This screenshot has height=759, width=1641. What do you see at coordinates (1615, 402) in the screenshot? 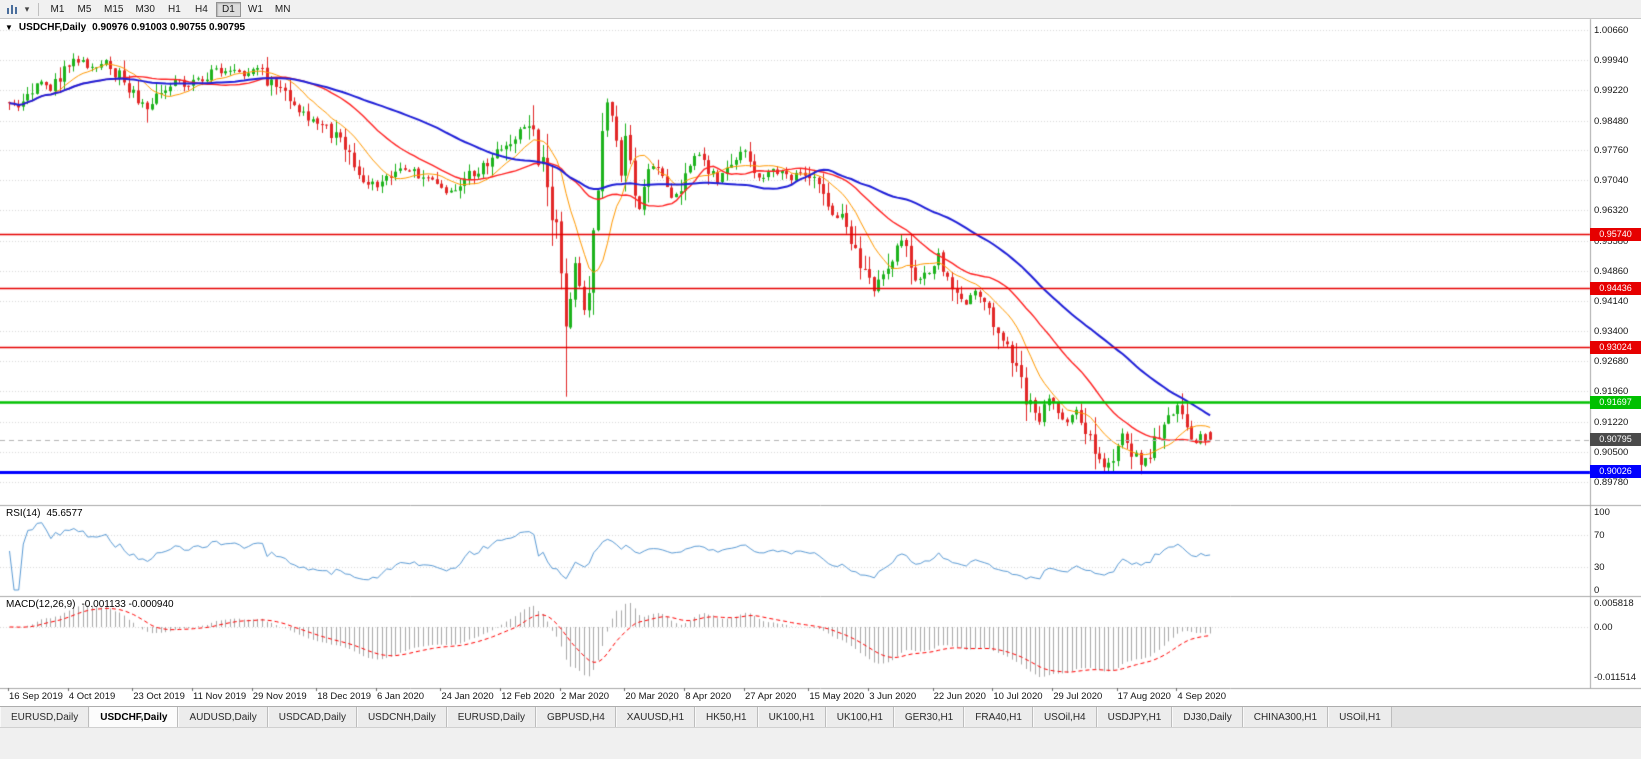
I see `price-level-tag: 0.91697` at bounding box center [1615, 402].